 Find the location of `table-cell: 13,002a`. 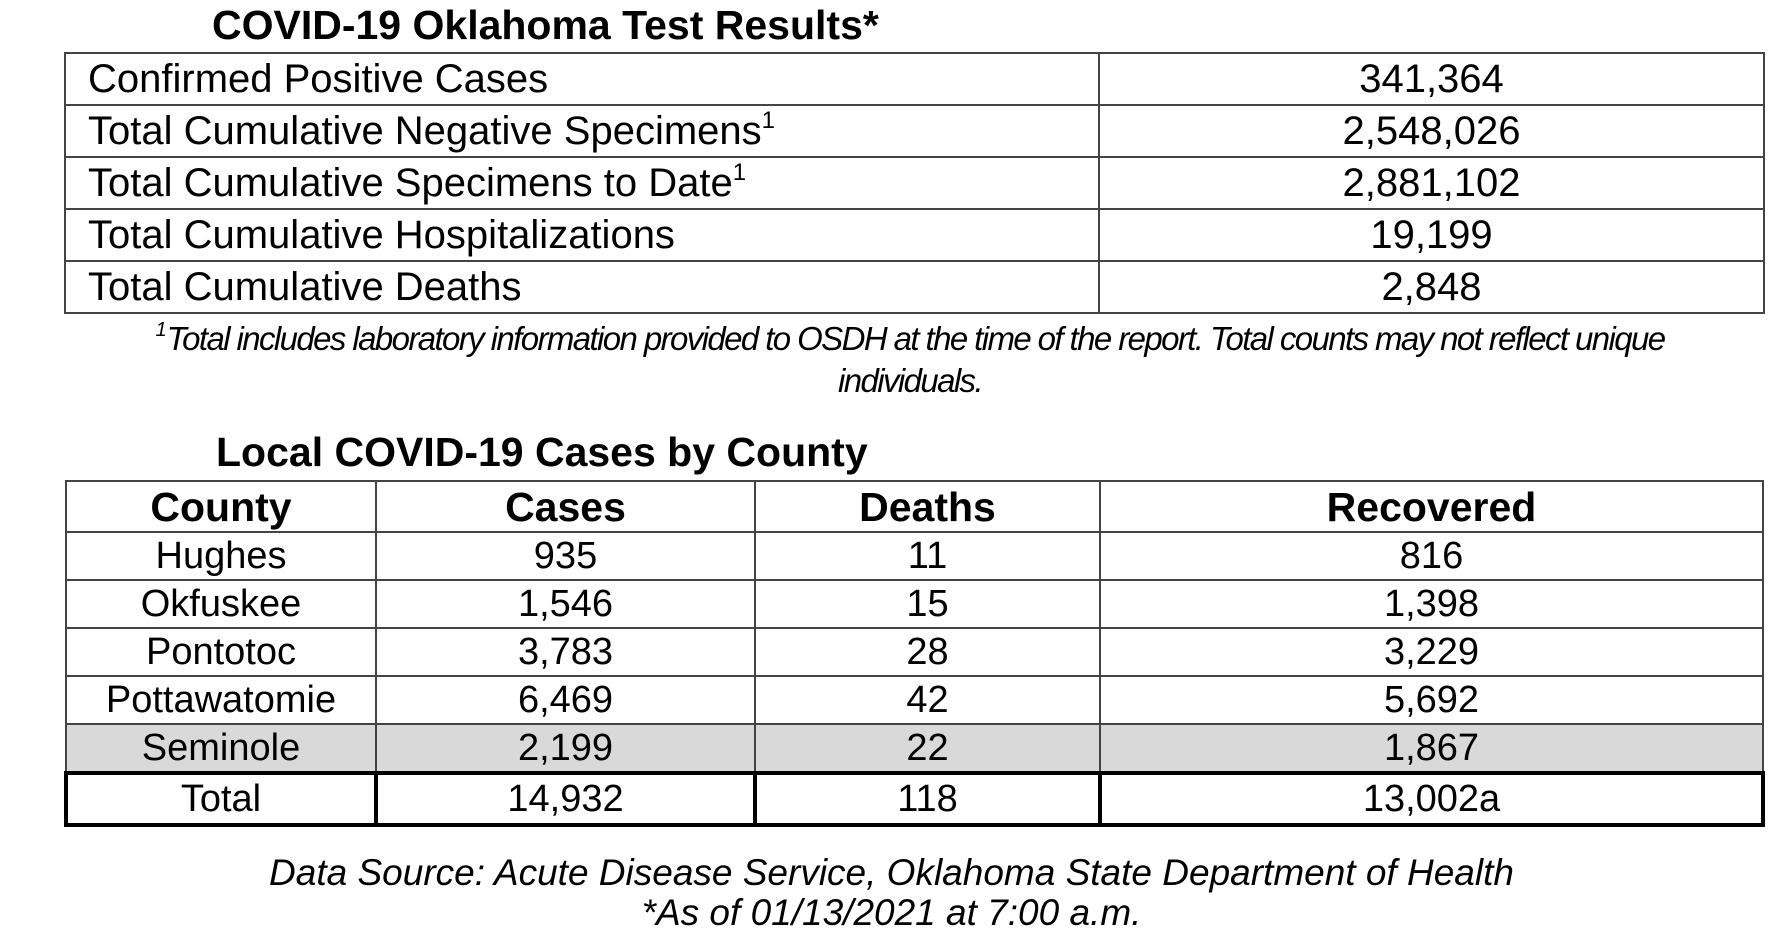

table-cell: 13,002a is located at coordinates (1431, 799).